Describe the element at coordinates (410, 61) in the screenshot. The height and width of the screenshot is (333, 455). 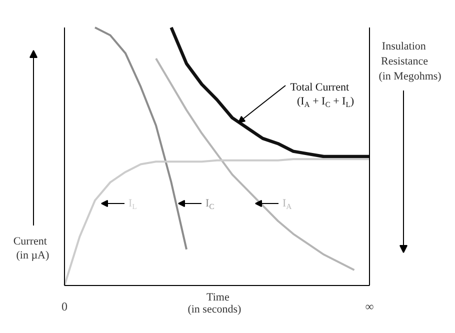
I see `y2-axis-title: Insulation Resistance (in Megohms)` at that location.